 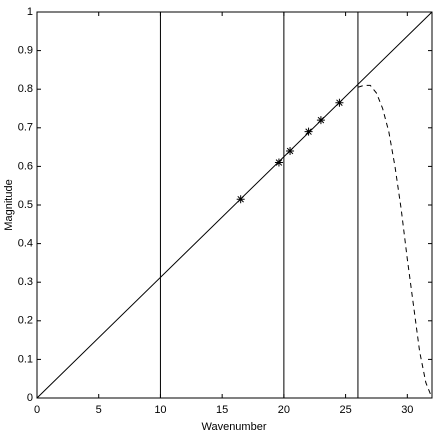 What do you see at coordinates (30, 12) in the screenshot?
I see `y-tick-label: 1` at bounding box center [30, 12].